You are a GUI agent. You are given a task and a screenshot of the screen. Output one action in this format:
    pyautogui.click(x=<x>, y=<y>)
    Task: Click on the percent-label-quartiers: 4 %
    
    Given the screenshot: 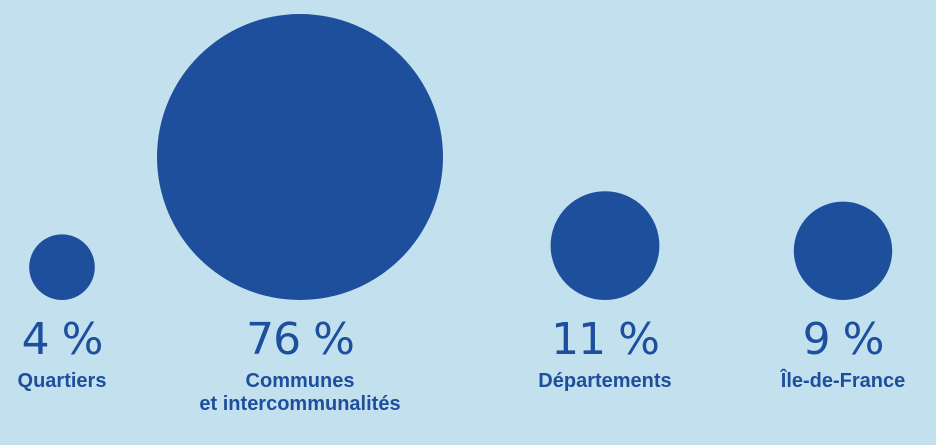 What is the action you would take?
    pyautogui.click(x=62, y=339)
    